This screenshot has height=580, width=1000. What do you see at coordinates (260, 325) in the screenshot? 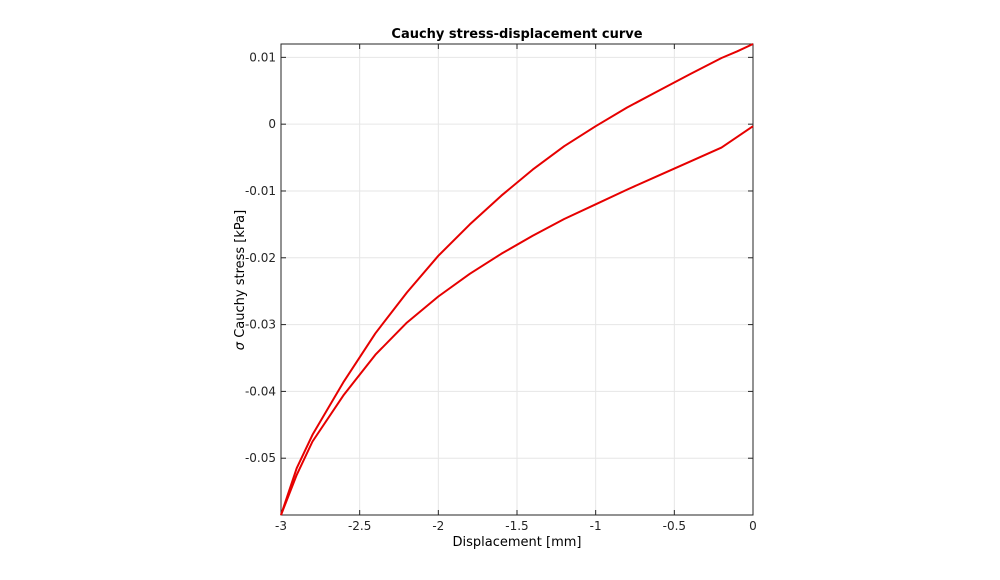
I see `y-tick-label: -0.03` at bounding box center [260, 325].